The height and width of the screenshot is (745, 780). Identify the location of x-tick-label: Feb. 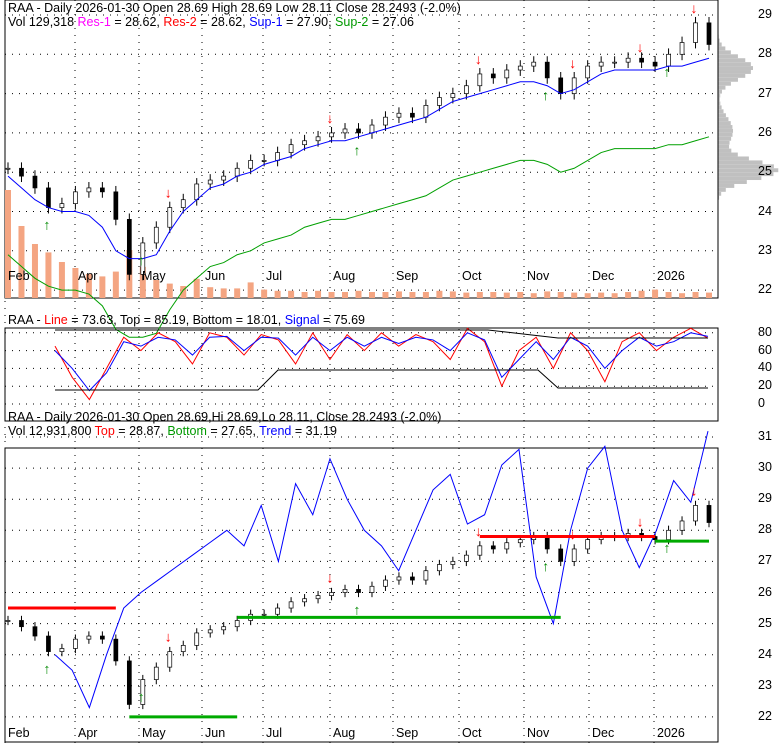
(19, 276).